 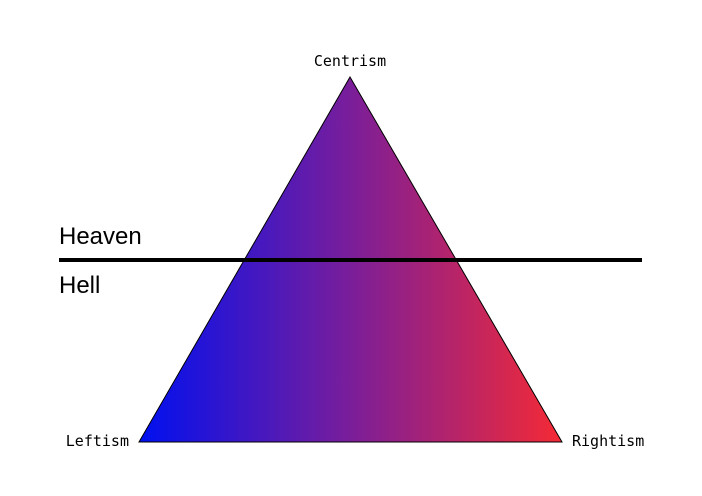 I want to click on heaven-label: Heaven, so click(x=100, y=236).